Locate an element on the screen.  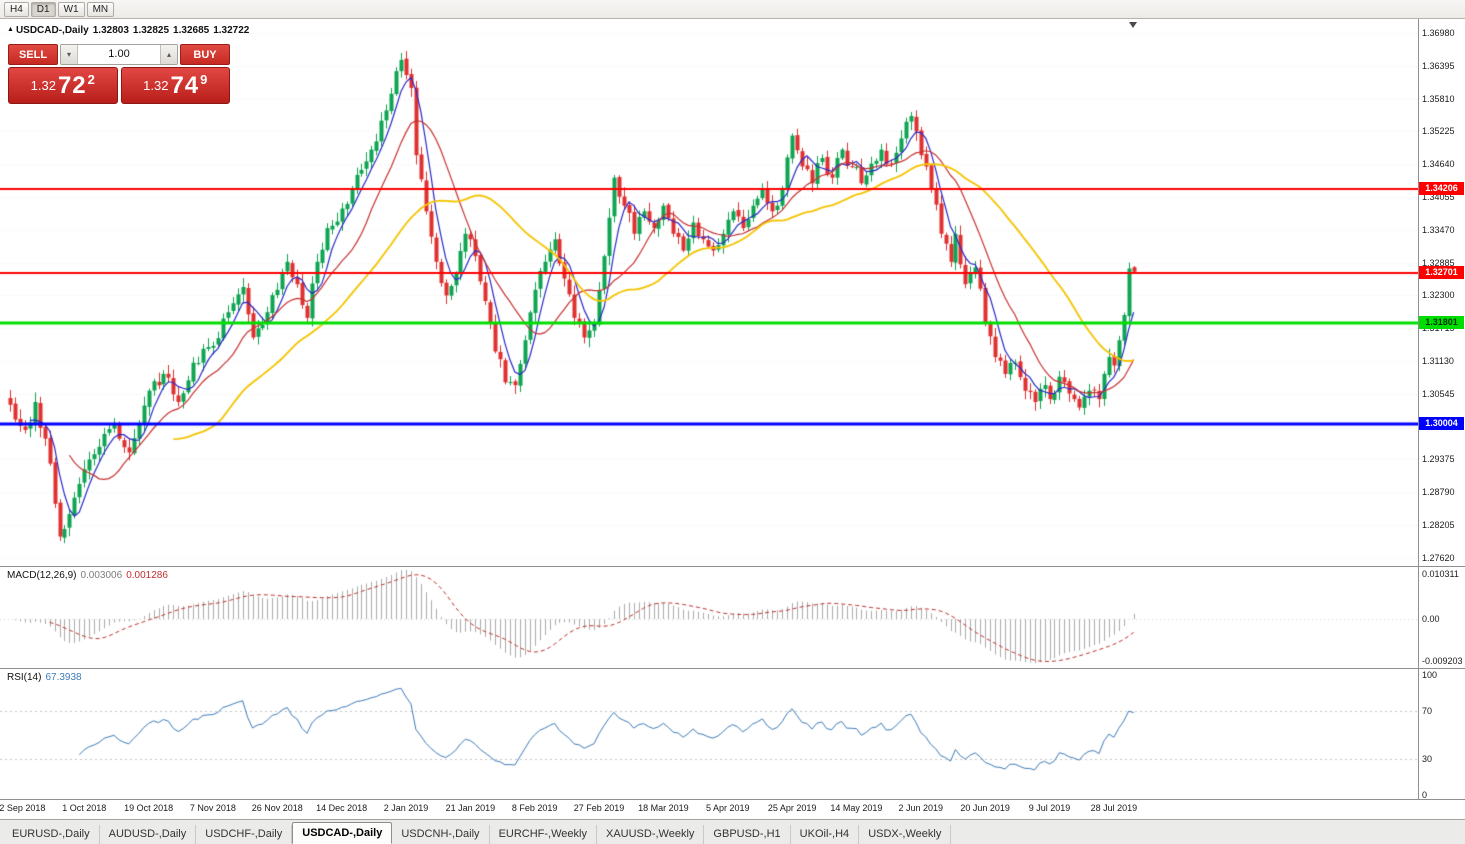
symbol-tab-usdx: USDX-,Weekly is located at coordinates (905, 834).